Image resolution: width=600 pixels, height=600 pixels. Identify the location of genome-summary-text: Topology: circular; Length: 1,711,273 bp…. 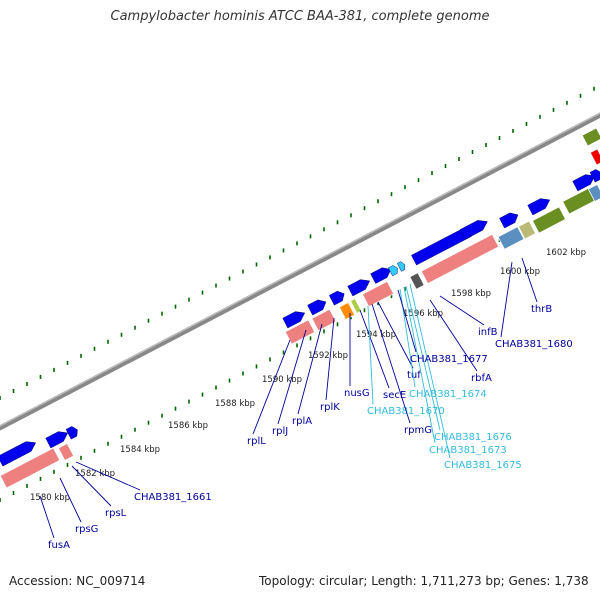
(424, 581).